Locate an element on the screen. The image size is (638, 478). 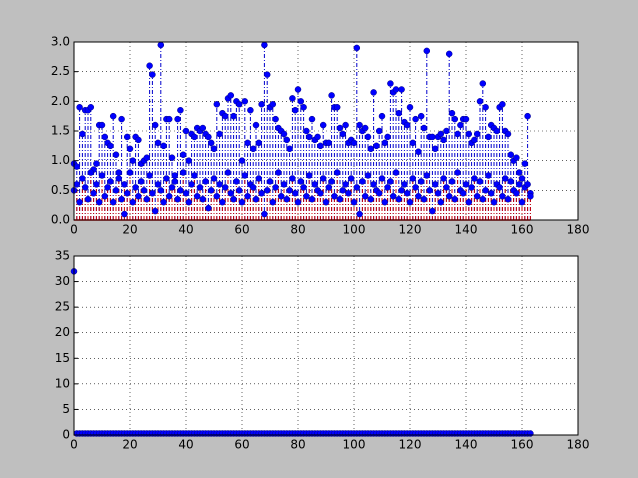
x-tick-label: 60 is located at coordinates (241, 445).